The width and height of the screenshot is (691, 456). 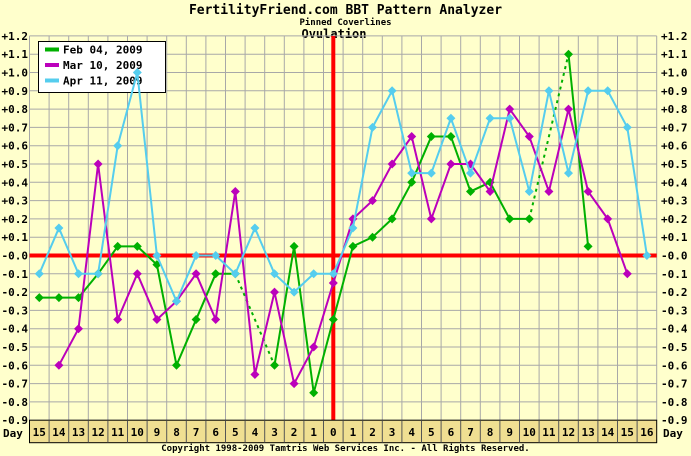 I want to click on y-tick-label: +0.6, so click(x=15, y=146).